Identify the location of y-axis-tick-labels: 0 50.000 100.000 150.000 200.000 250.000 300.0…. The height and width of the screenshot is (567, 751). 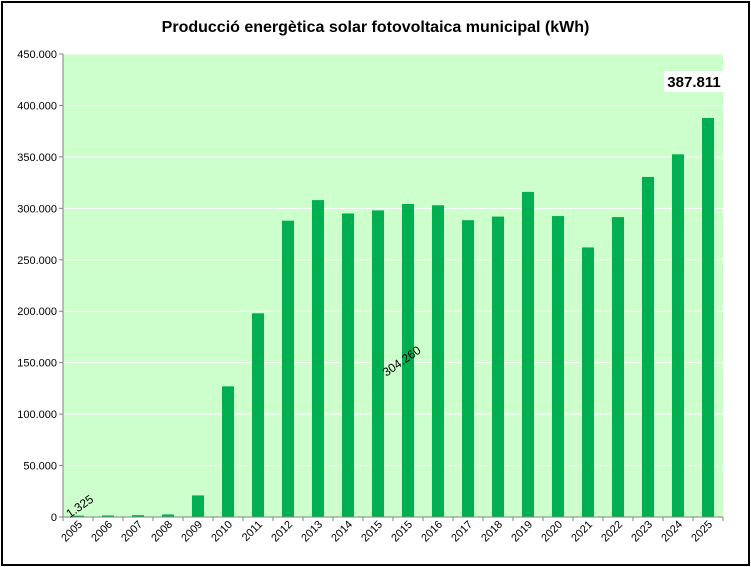
(40, 286).